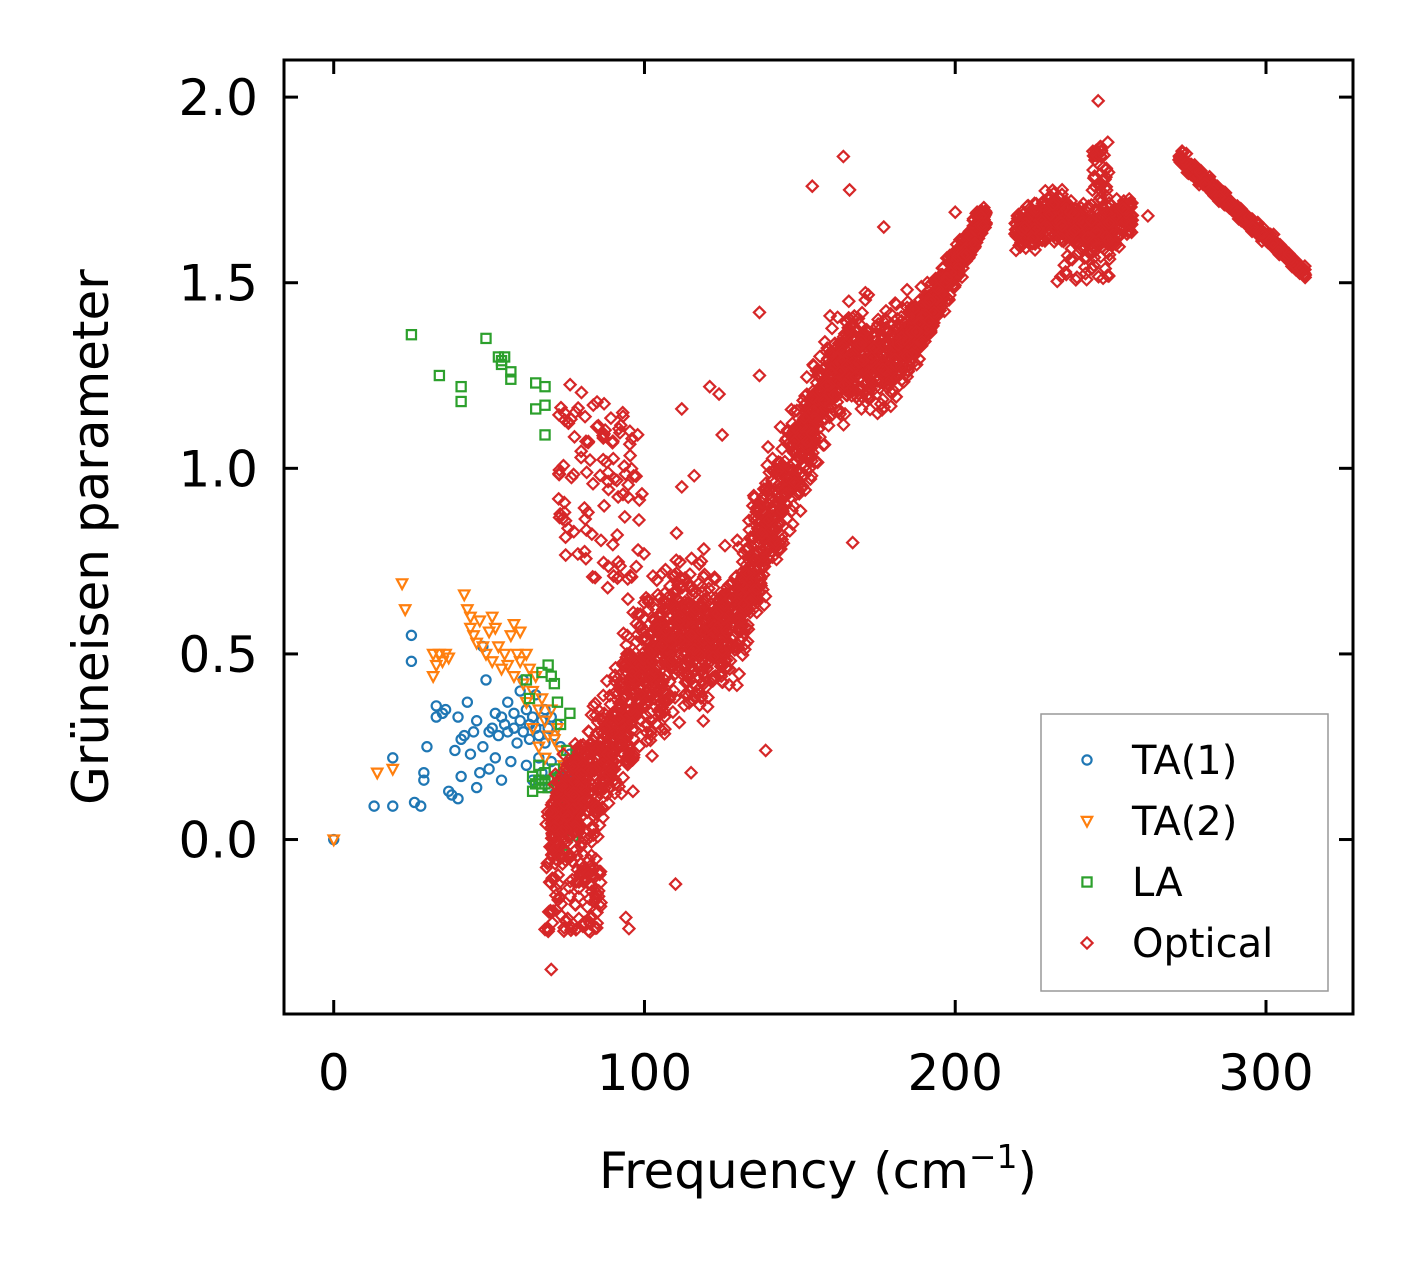 The height and width of the screenshot is (1269, 1413). I want to click on y-axis-label: Grüneisen parameter, so click(91, 537).